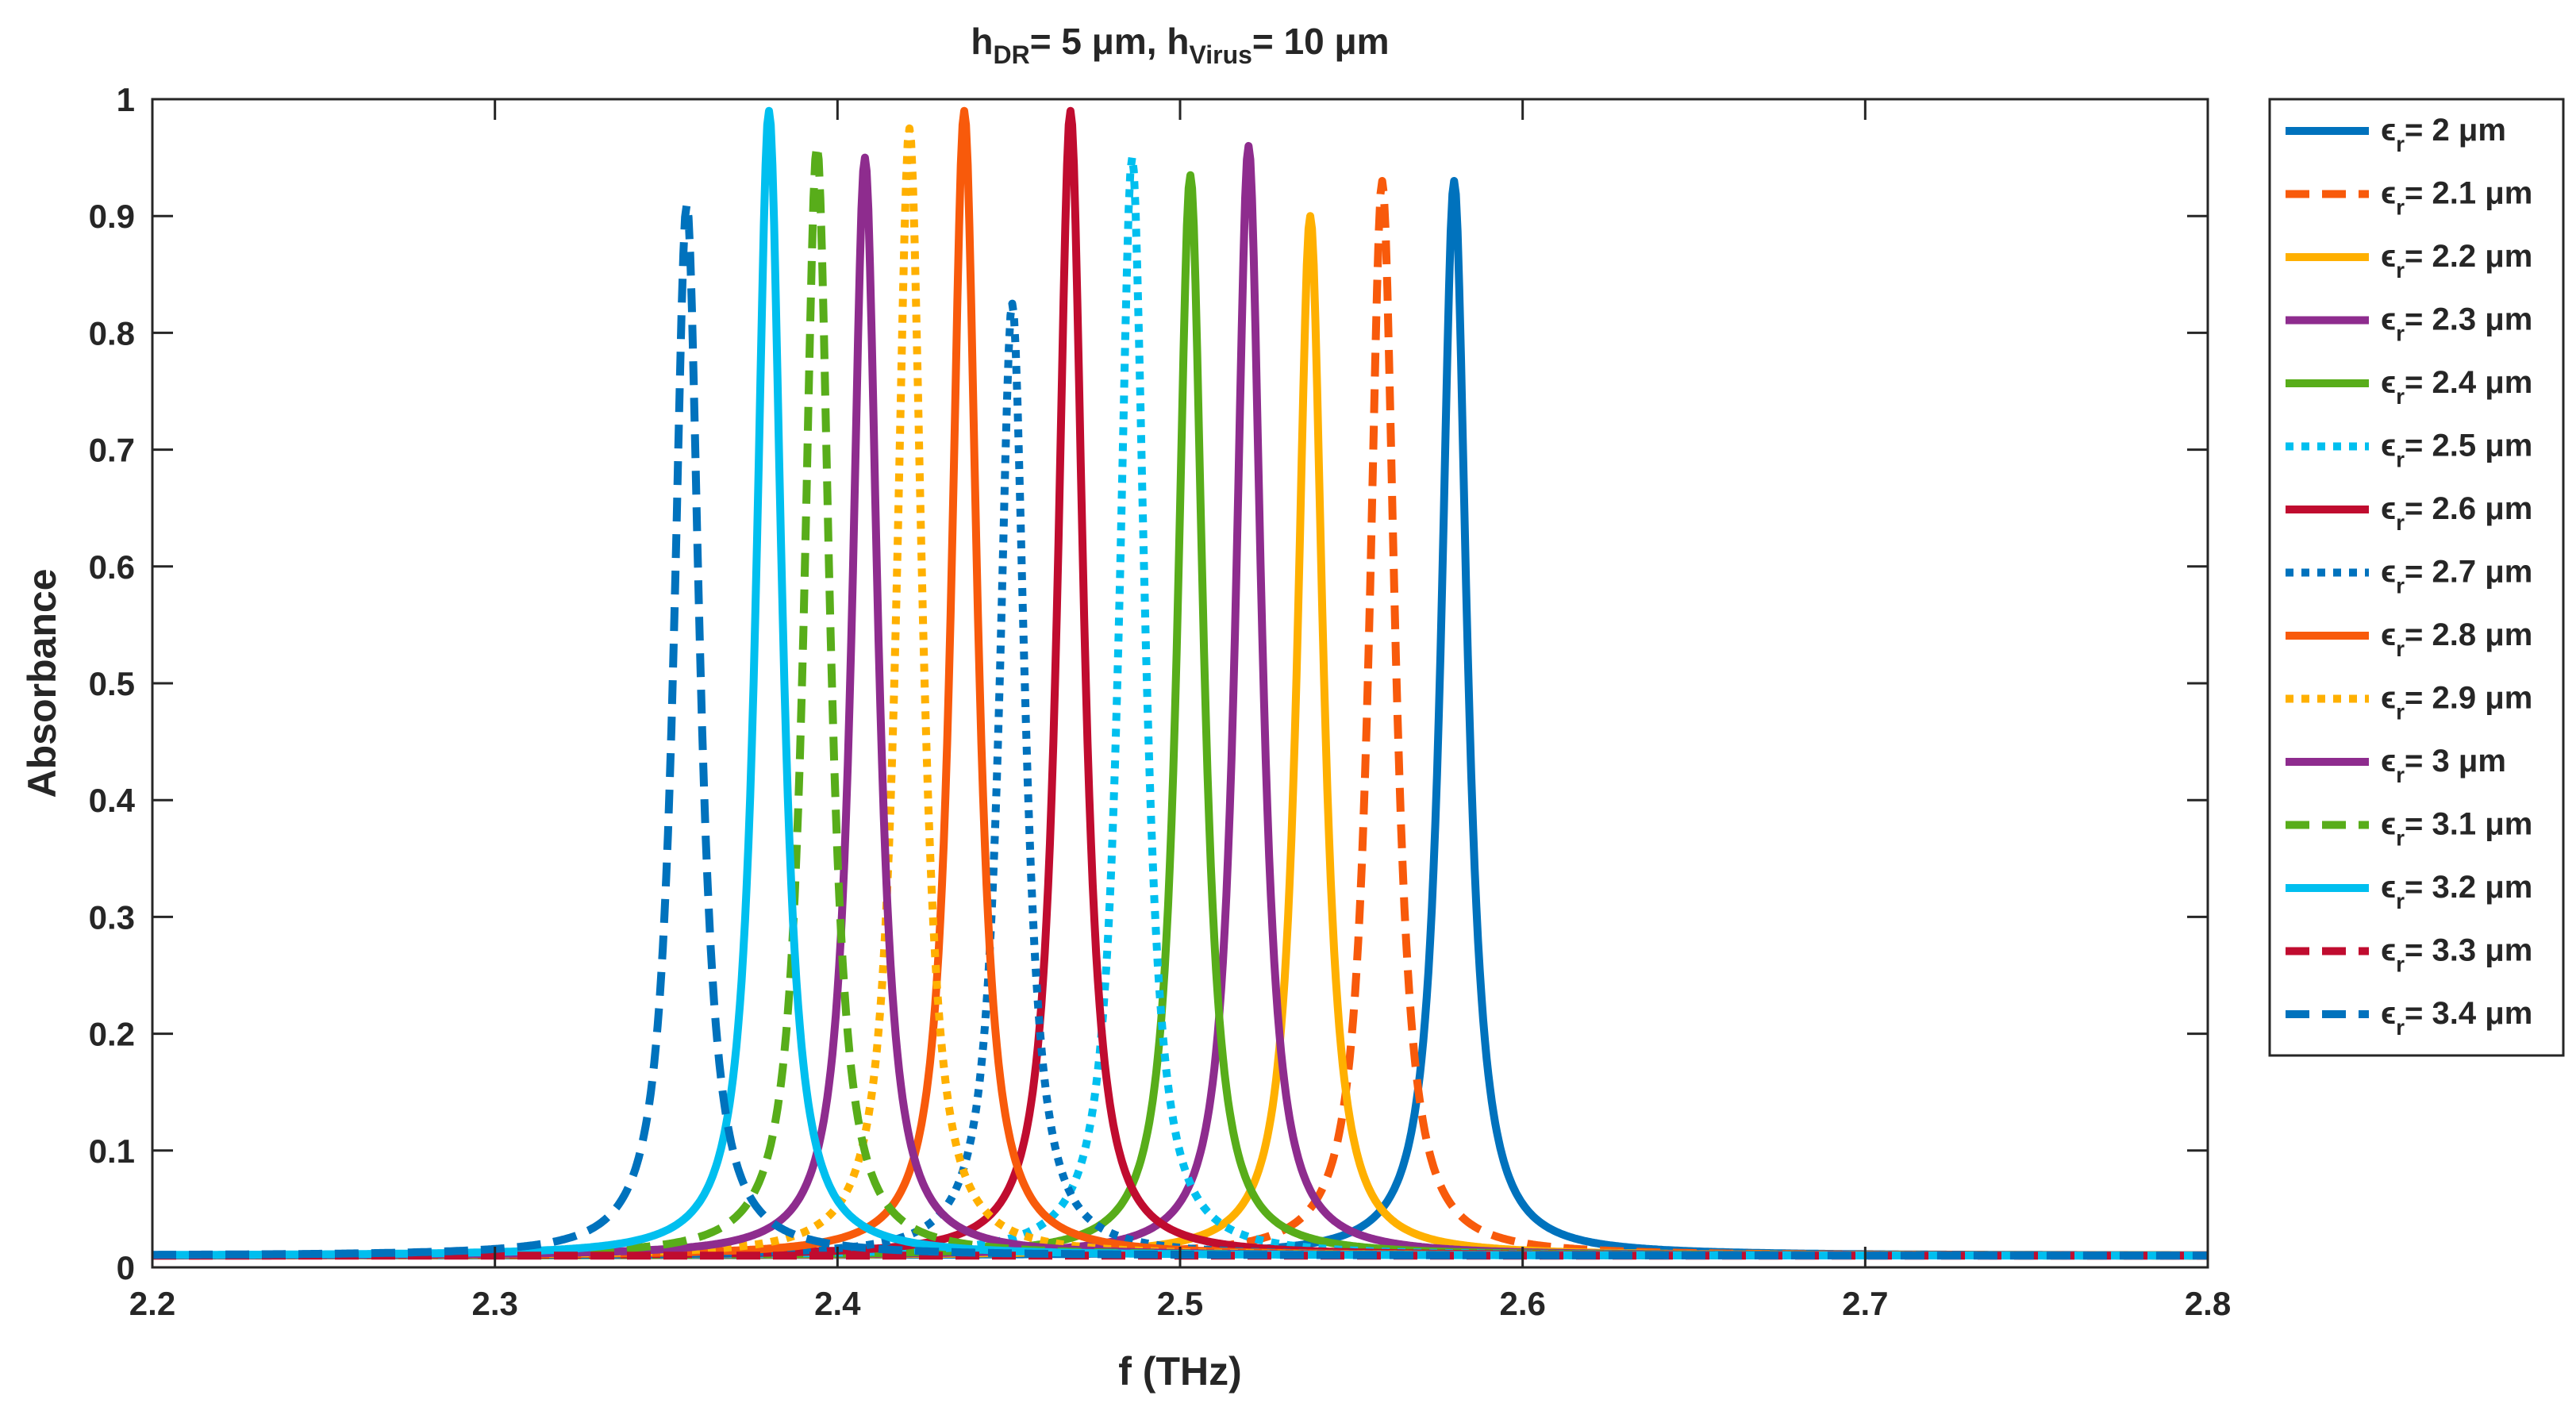 Image resolution: width=2576 pixels, height=1411 pixels. I want to click on y-tick-label: 0.7, so click(112, 450).